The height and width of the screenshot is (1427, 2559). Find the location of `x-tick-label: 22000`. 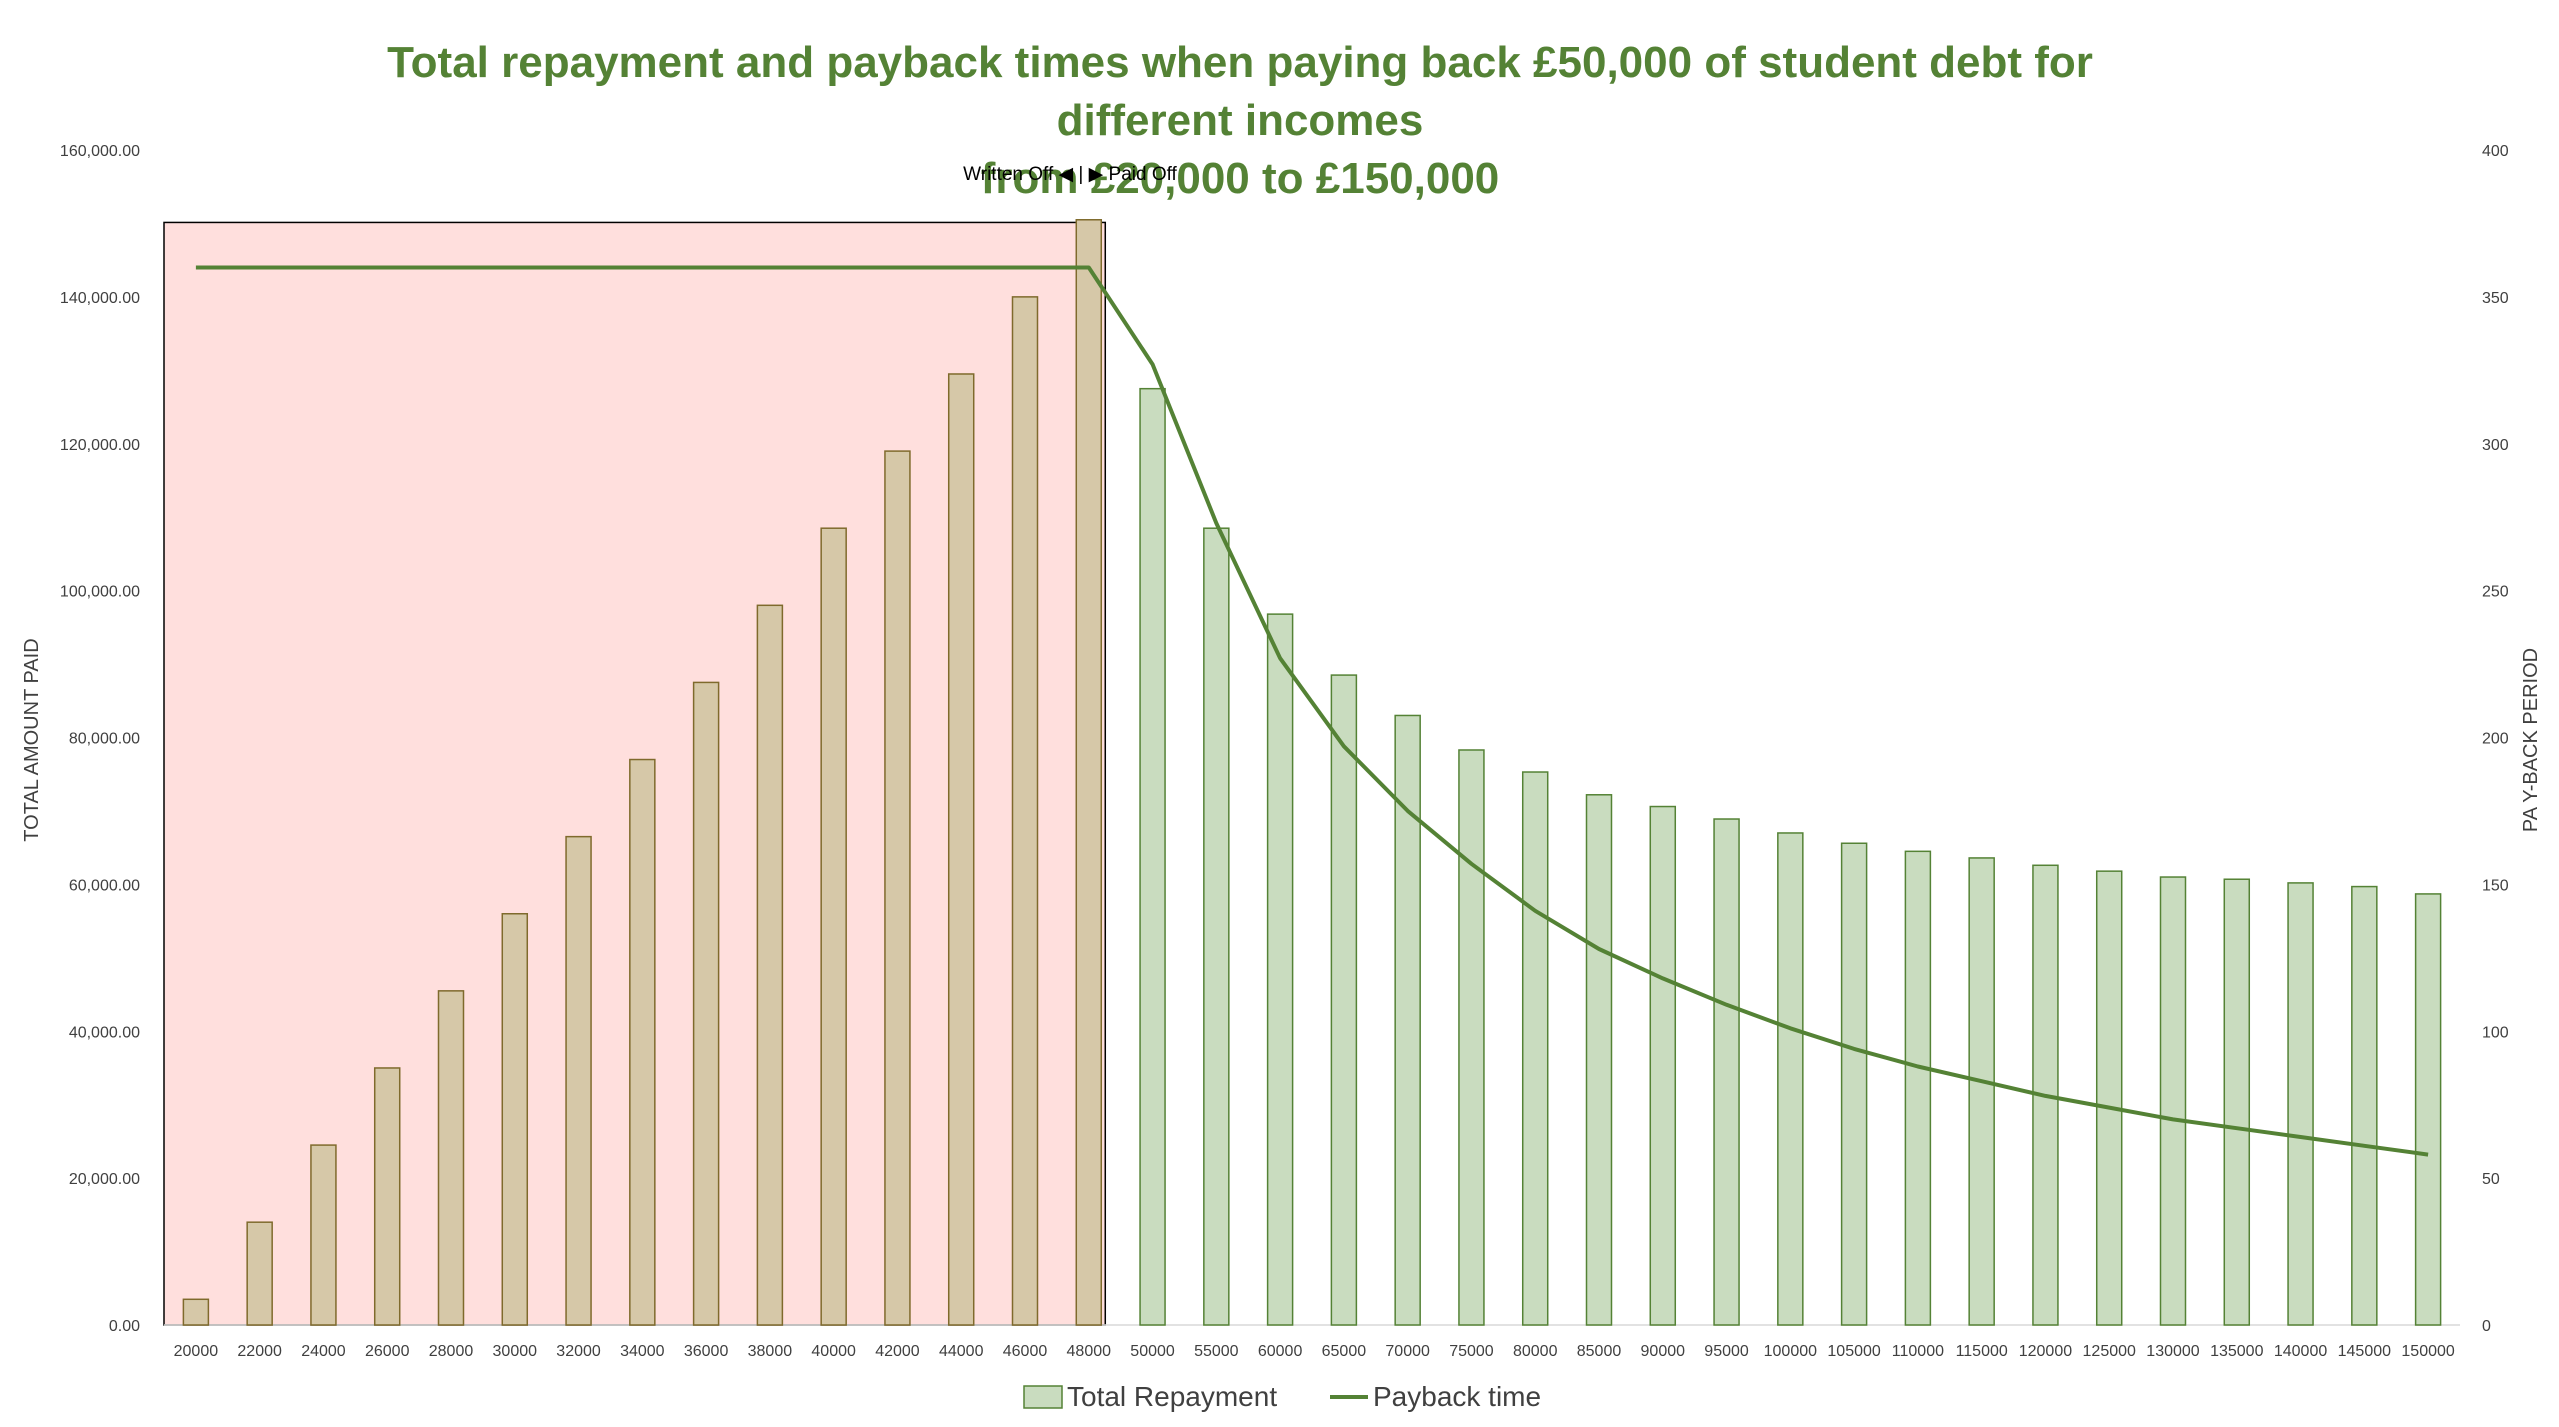

x-tick-label: 22000 is located at coordinates (259, 1351).